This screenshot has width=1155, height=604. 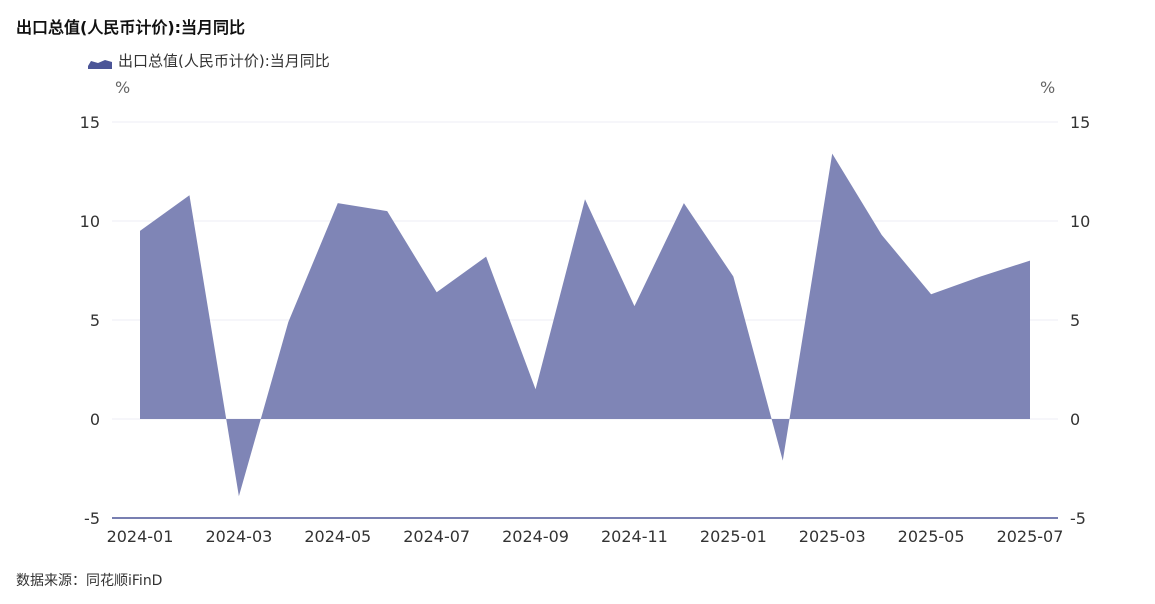 What do you see at coordinates (122, 87) in the screenshot?
I see `y-unit-left: %` at bounding box center [122, 87].